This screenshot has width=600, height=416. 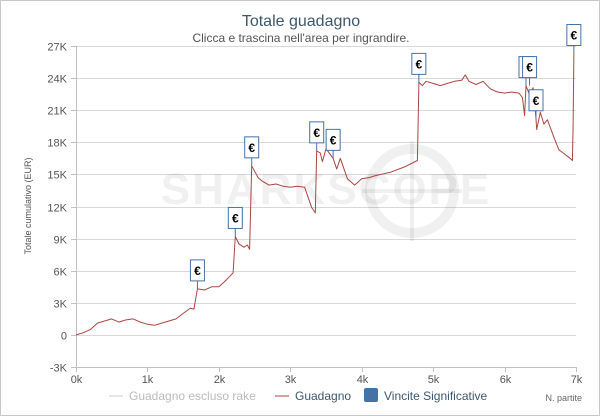 I want to click on y-tick-label: 3K, so click(x=61, y=305).